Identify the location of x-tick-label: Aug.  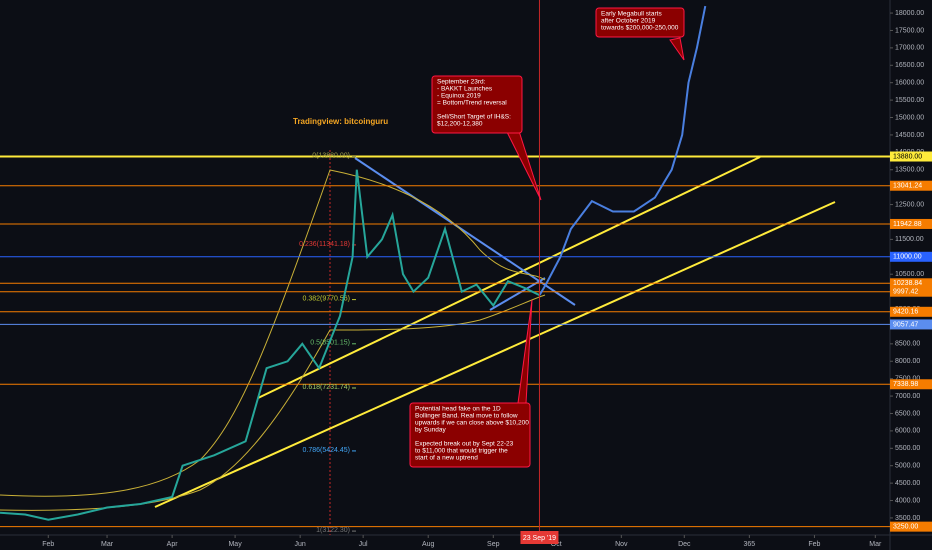
(428, 544).